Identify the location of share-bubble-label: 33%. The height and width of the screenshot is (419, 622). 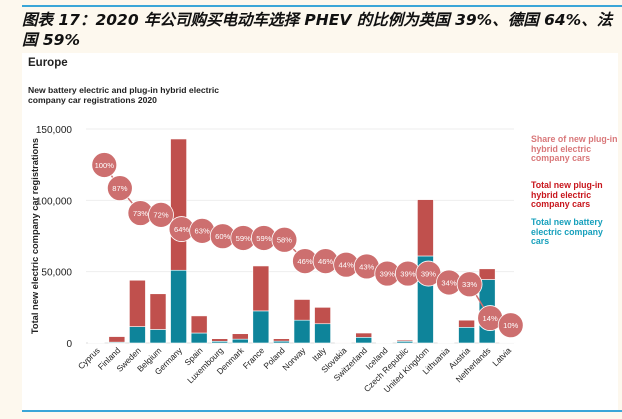
(469, 284).